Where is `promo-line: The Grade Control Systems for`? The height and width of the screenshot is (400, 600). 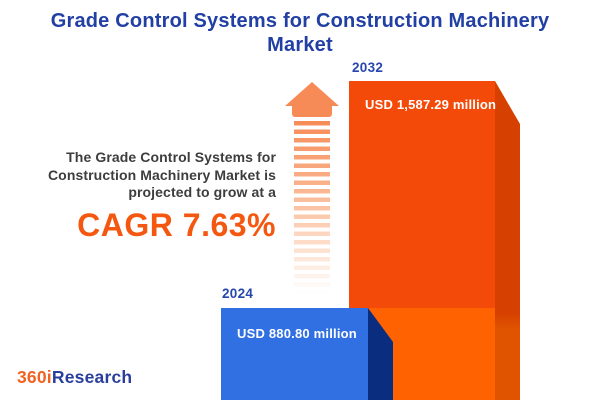
promo-line: The Grade Control Systems for is located at coordinates (171, 157).